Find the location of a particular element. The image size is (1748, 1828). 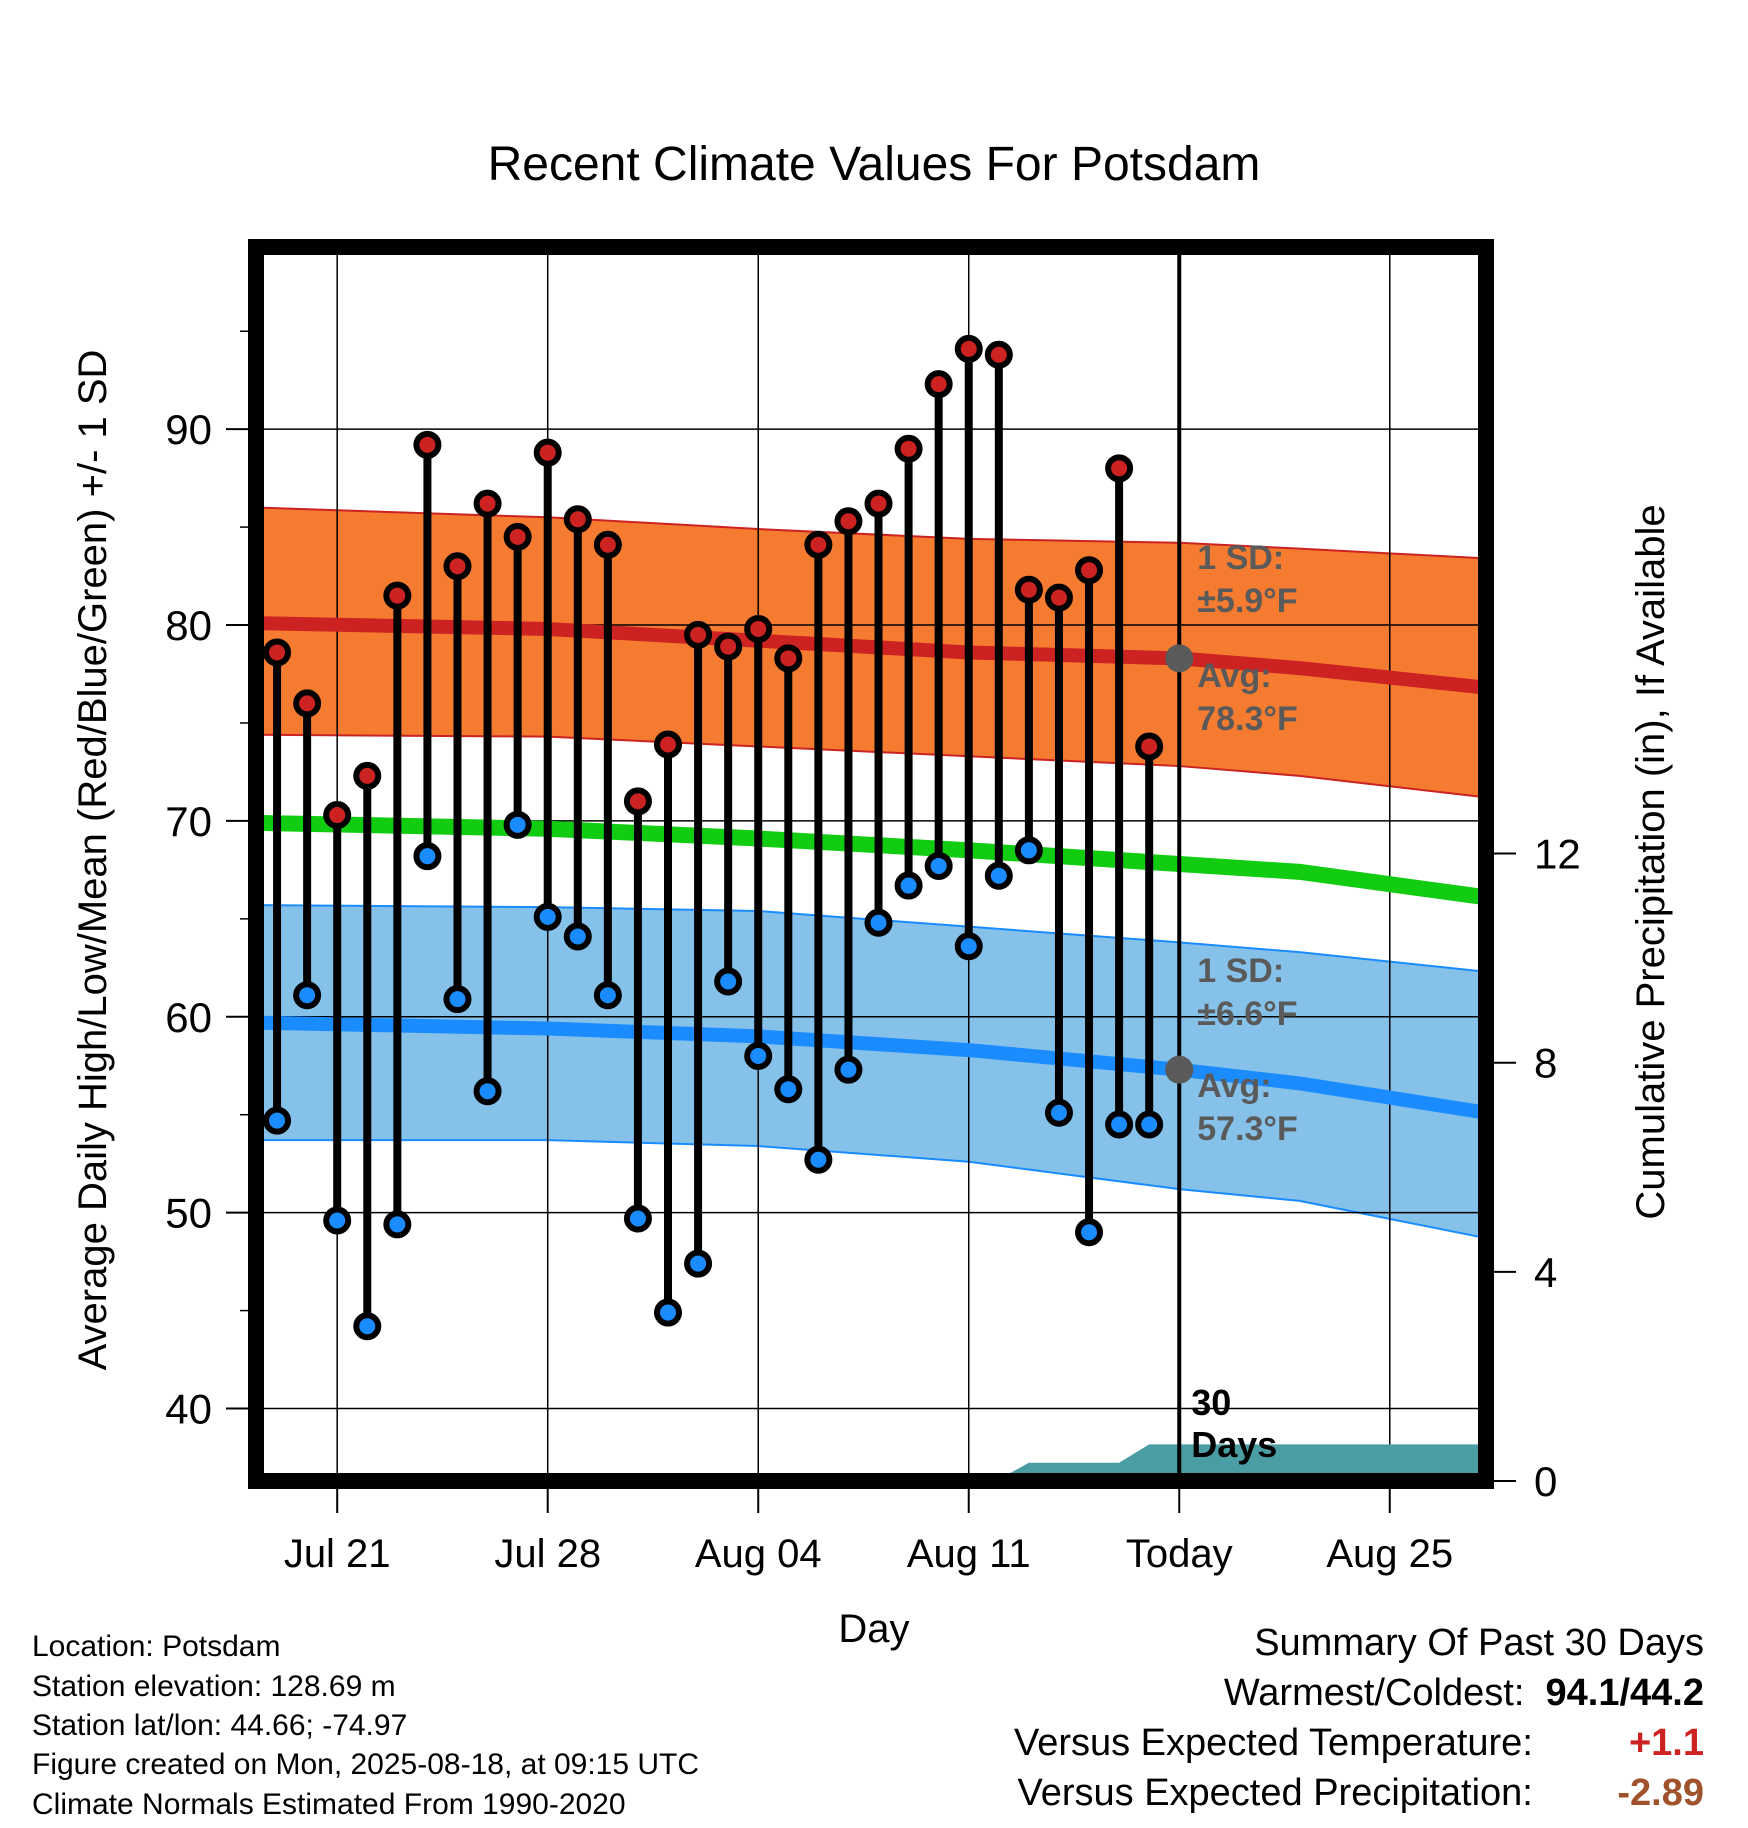

low-avg-value: 57.3°F is located at coordinates (1247, 1129).